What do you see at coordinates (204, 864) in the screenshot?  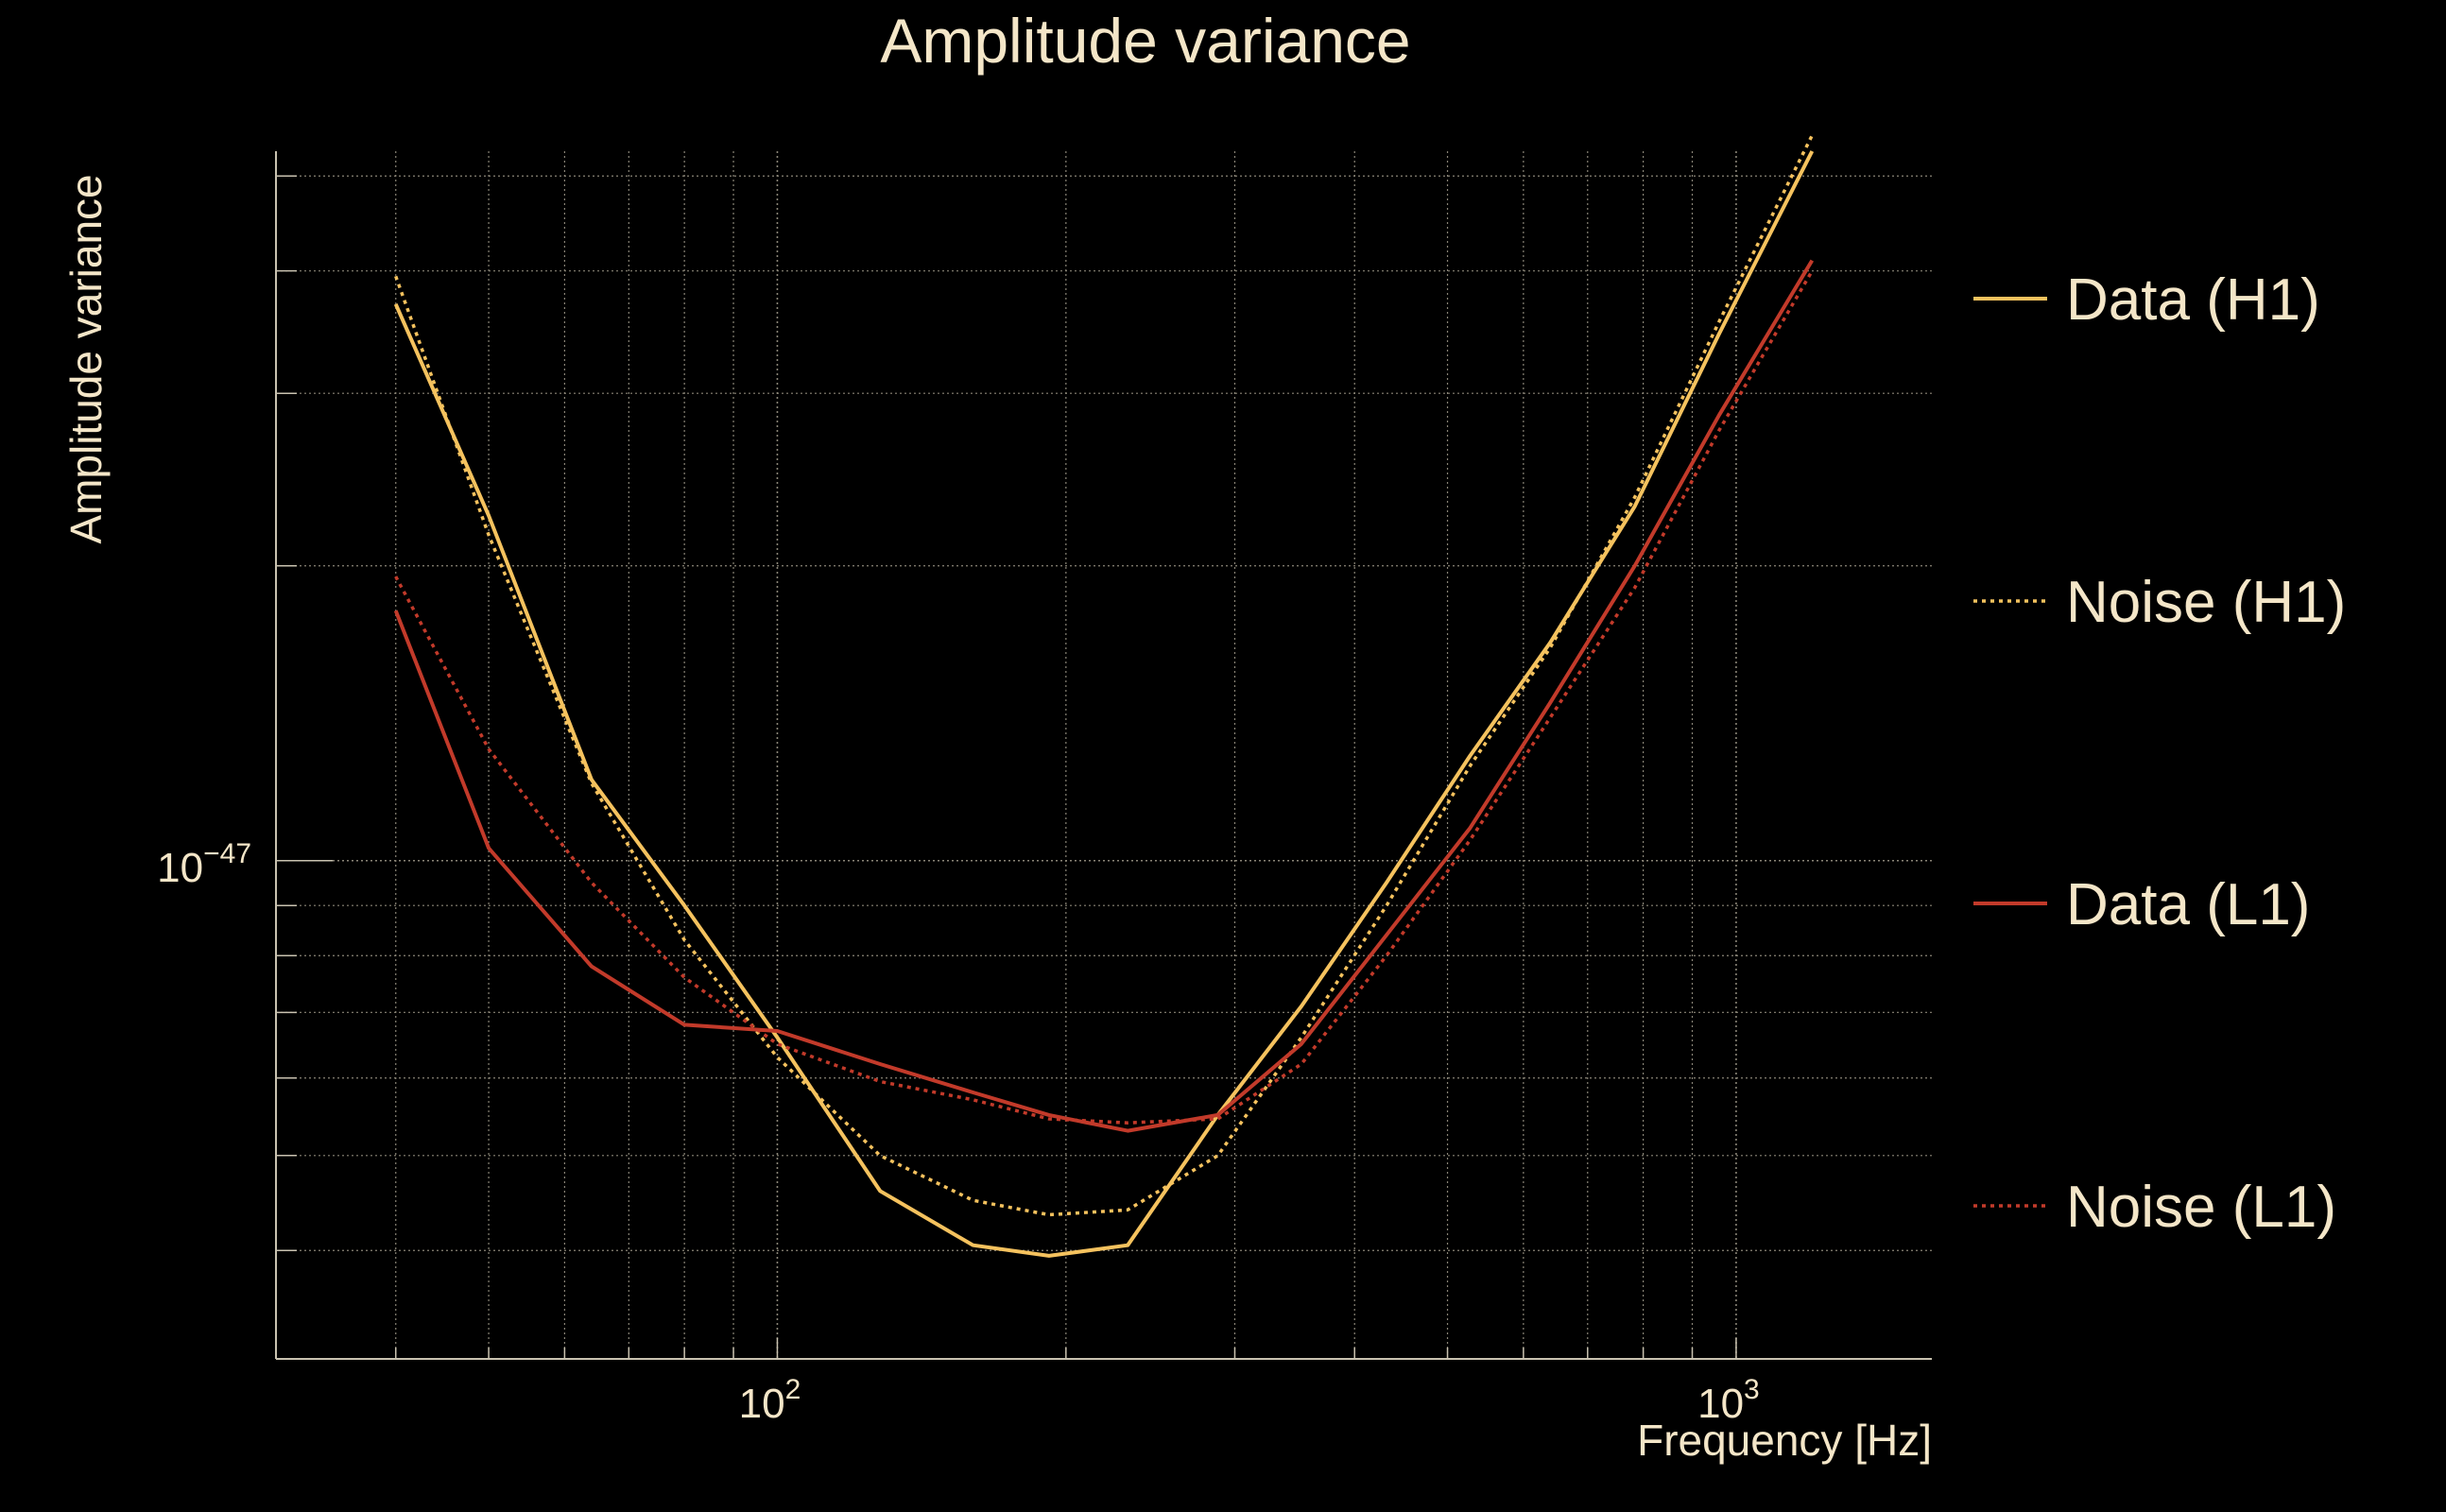 I see `y-tick-label: 10−47` at bounding box center [204, 864].